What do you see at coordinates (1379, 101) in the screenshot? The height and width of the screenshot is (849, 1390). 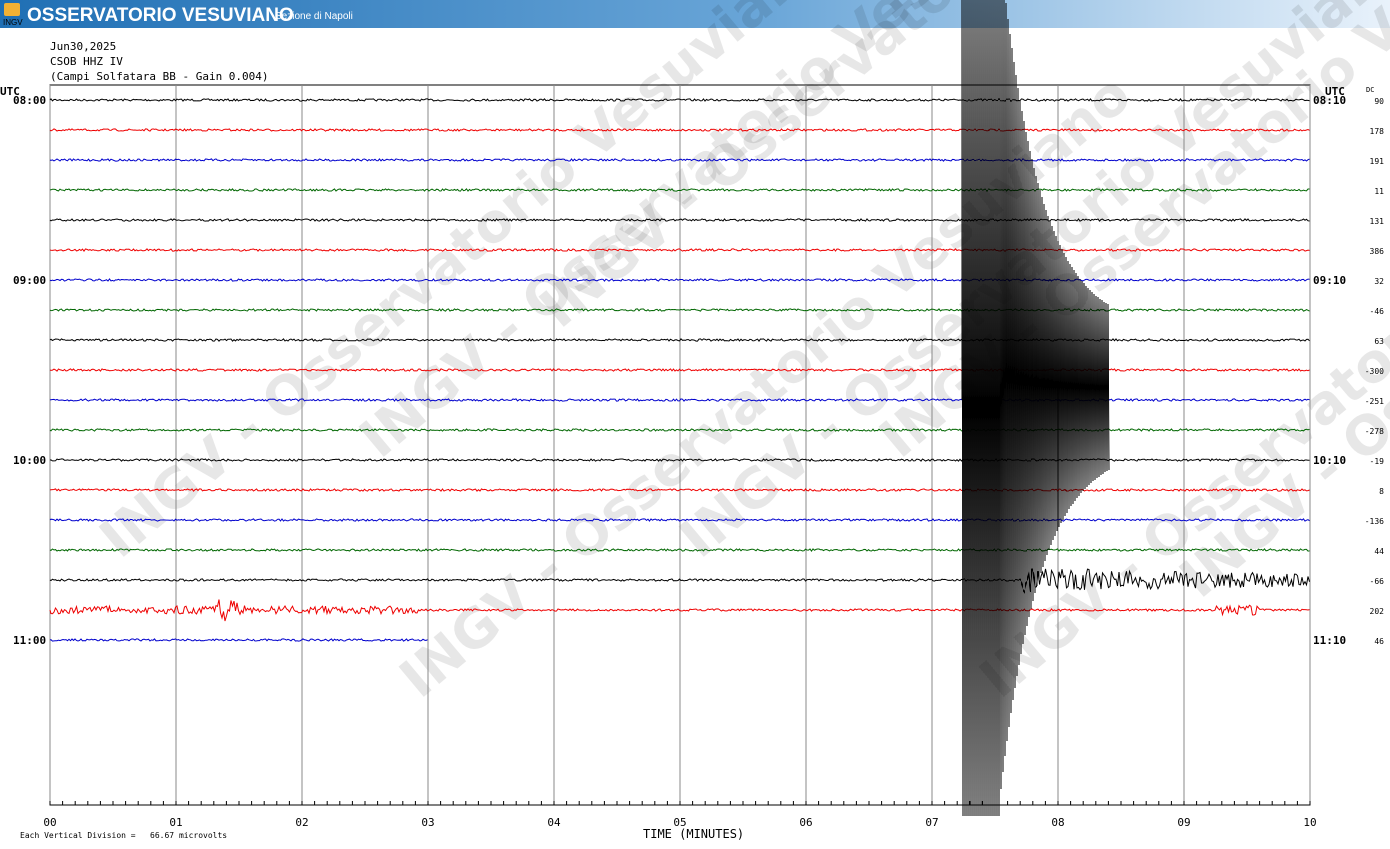 I see `dc-value: 90` at bounding box center [1379, 101].